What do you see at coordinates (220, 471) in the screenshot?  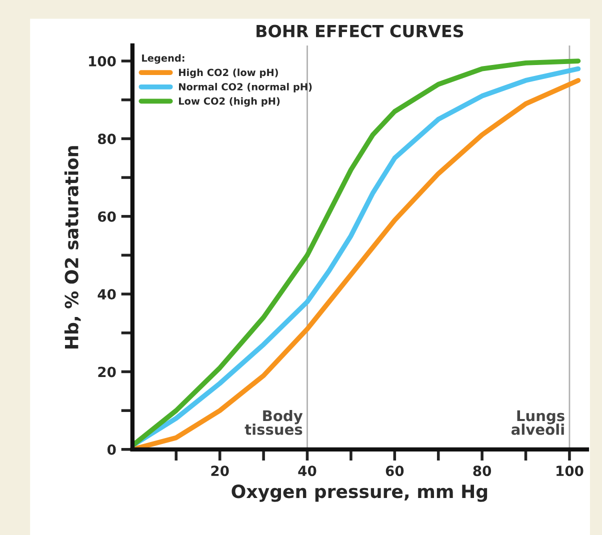 I see `x-tick-label: 20` at bounding box center [220, 471].